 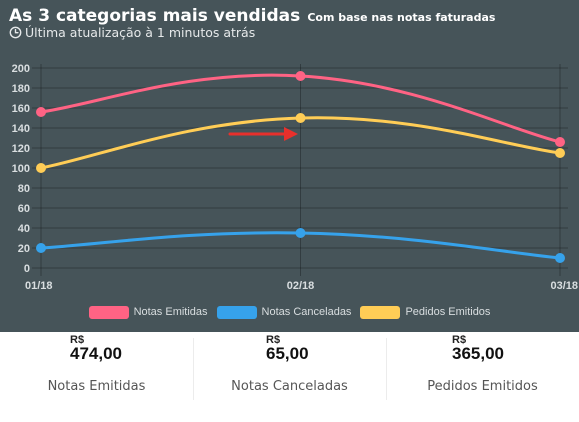 What do you see at coordinates (27, 269) in the screenshot?
I see `y-tick-label: 0` at bounding box center [27, 269].